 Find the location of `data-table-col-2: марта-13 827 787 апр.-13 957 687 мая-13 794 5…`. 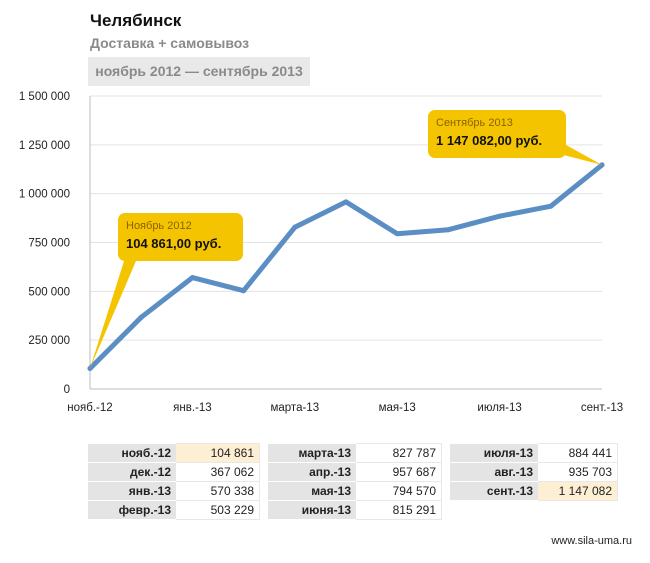

data-table-col-2: марта-13 827 787 апр.-13 957 687 мая-13 794 5… is located at coordinates (355, 481).